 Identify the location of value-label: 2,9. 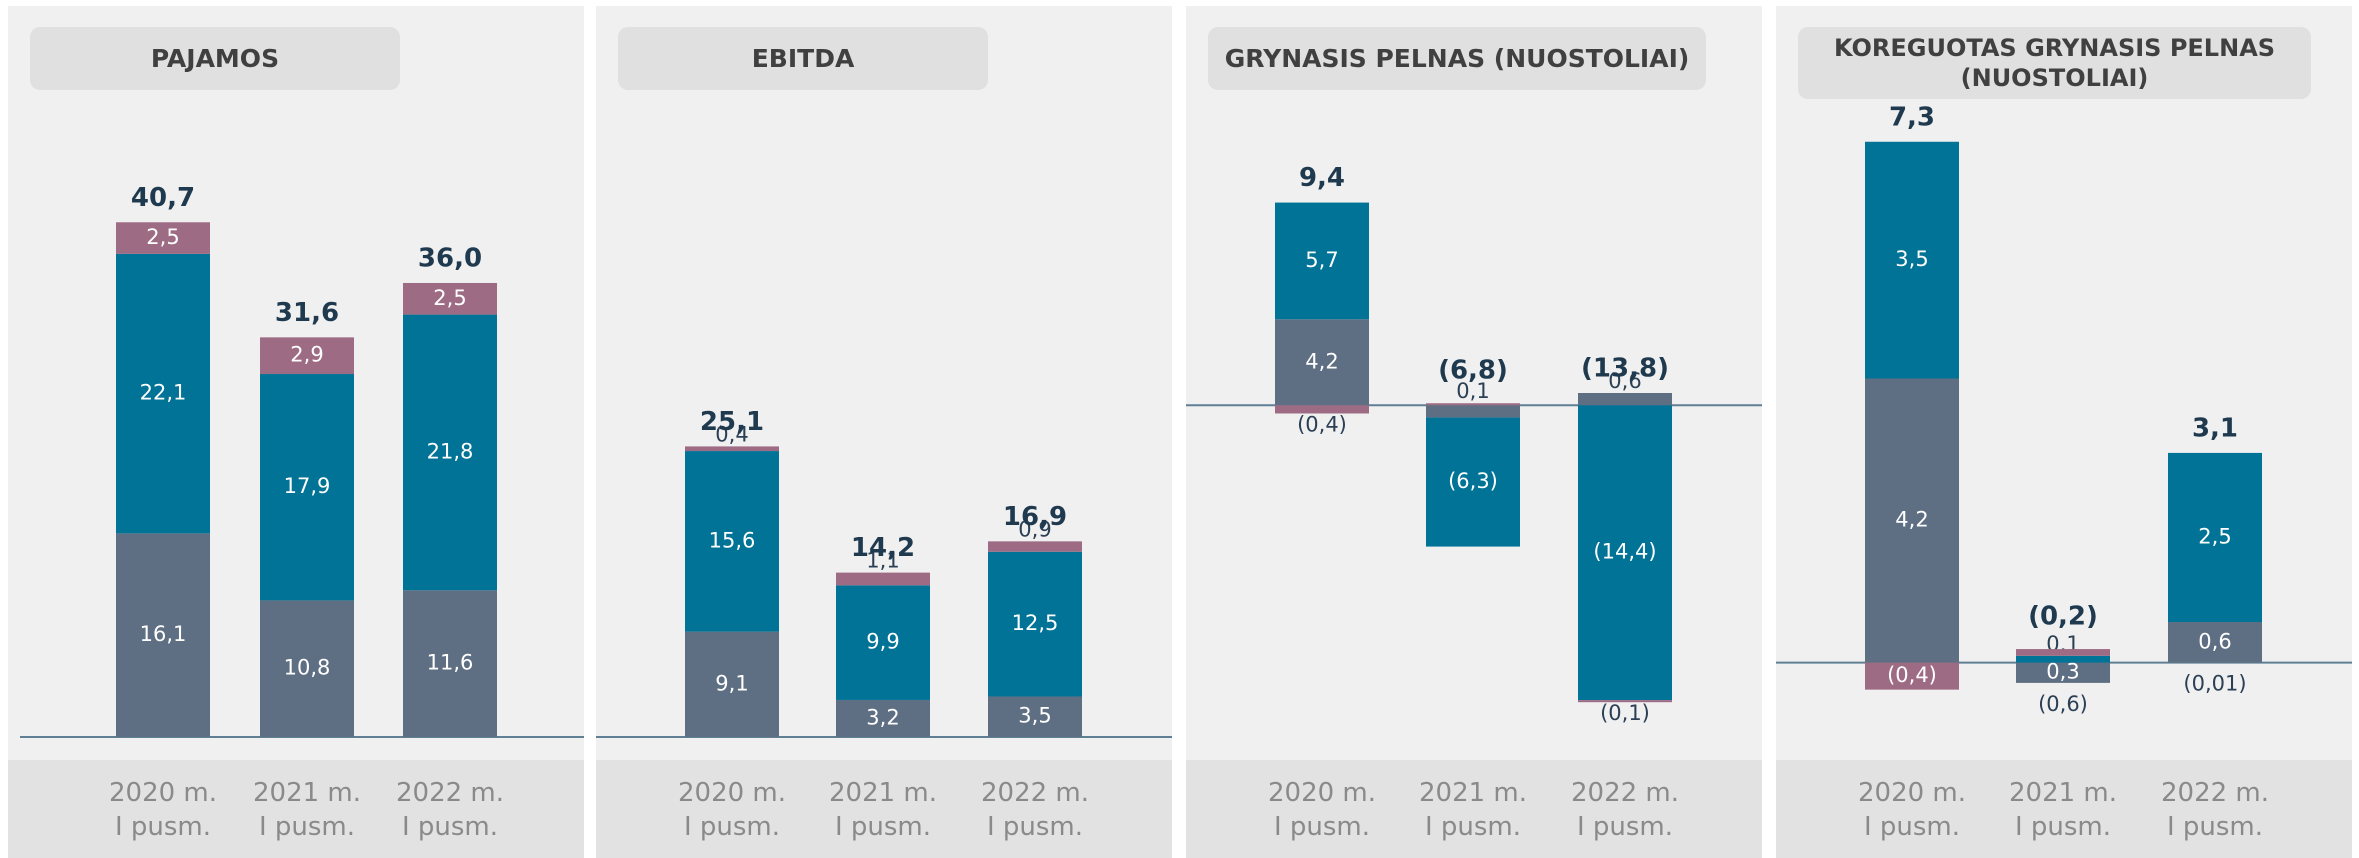
(306, 355).